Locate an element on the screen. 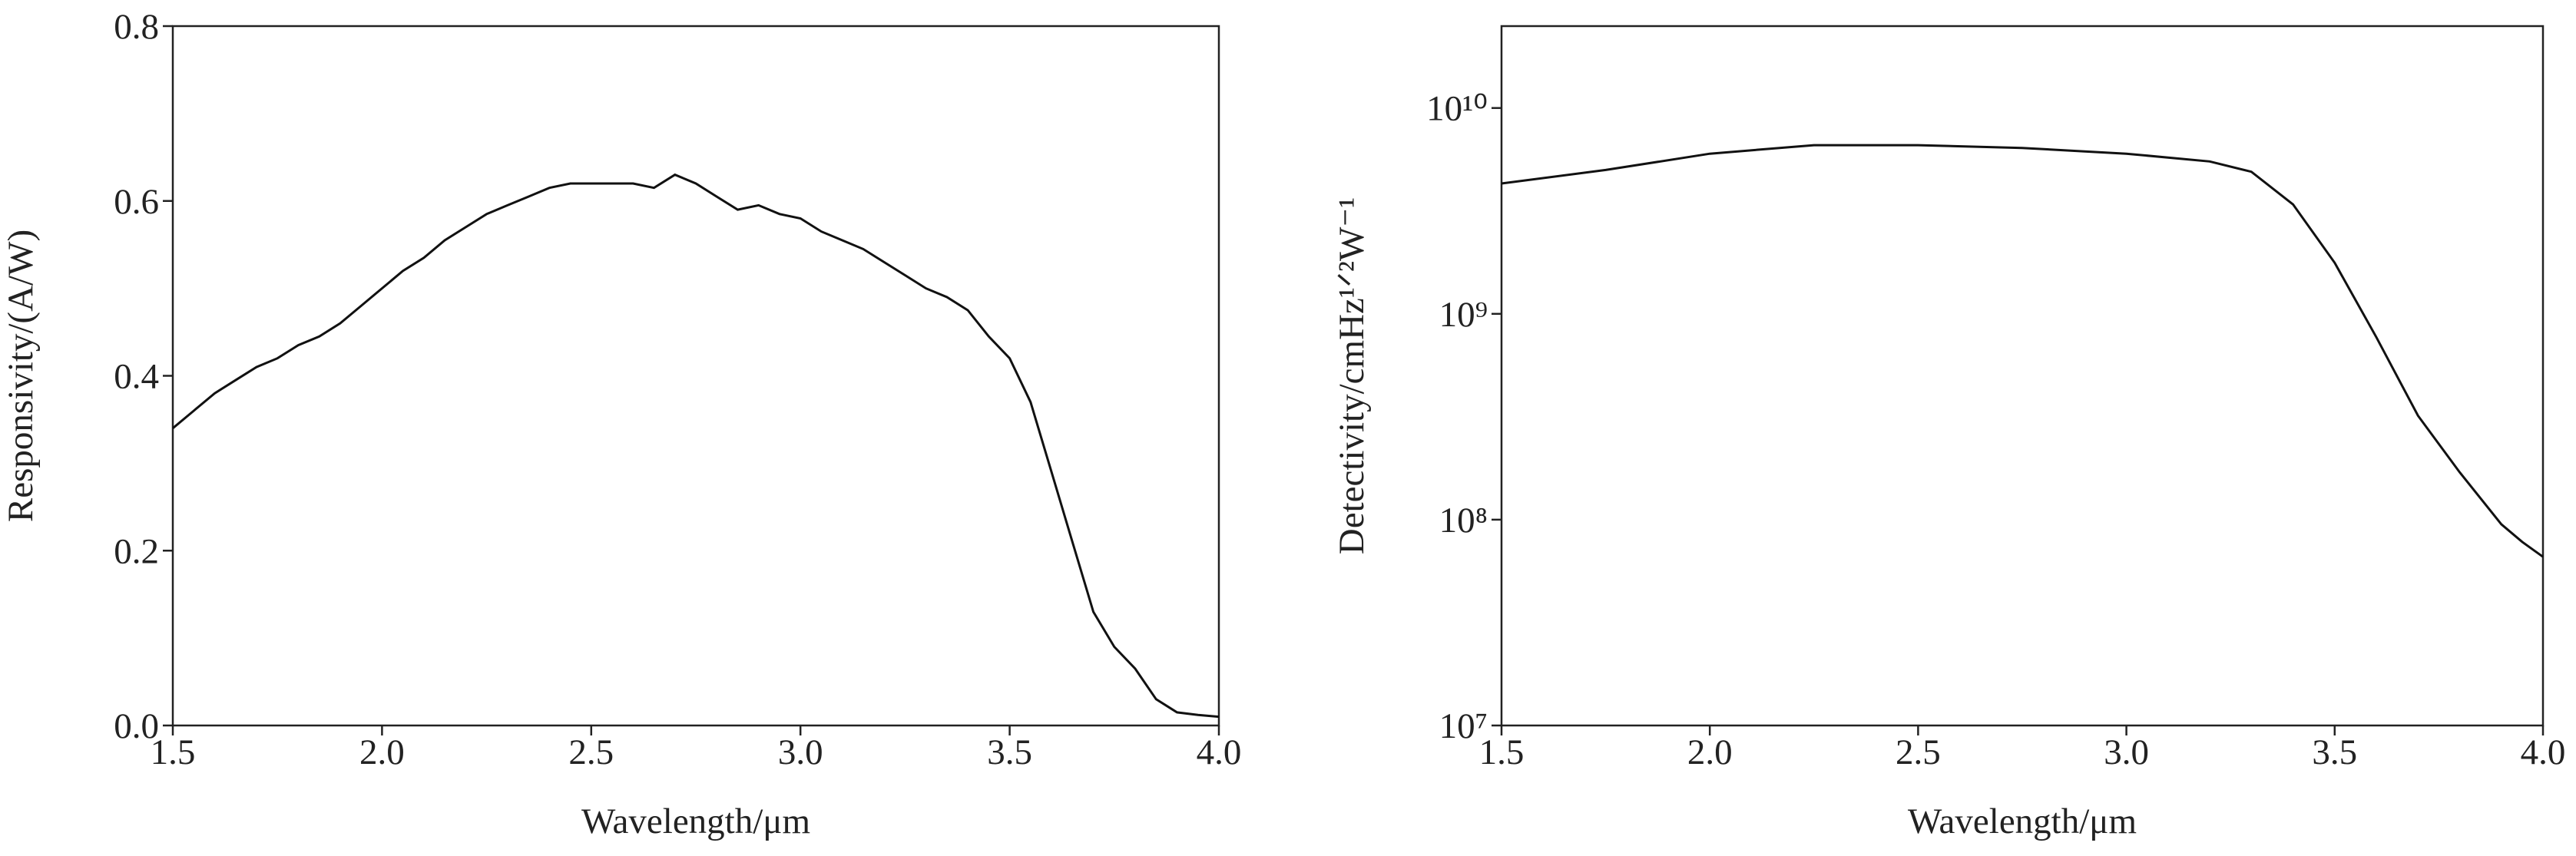  y-tick-label: 10⁸ is located at coordinates (1464, 520).